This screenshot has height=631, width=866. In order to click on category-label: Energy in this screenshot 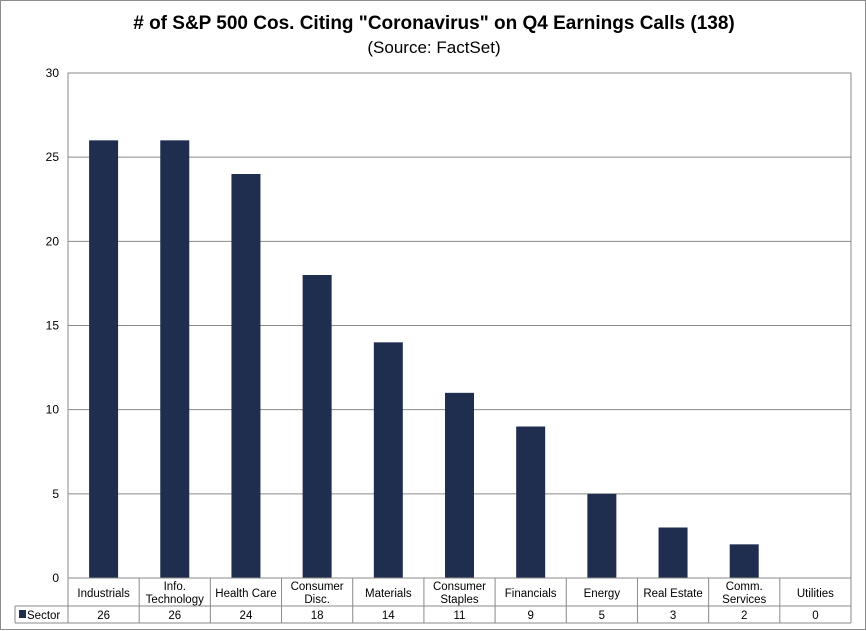, I will do `click(602, 594)`.